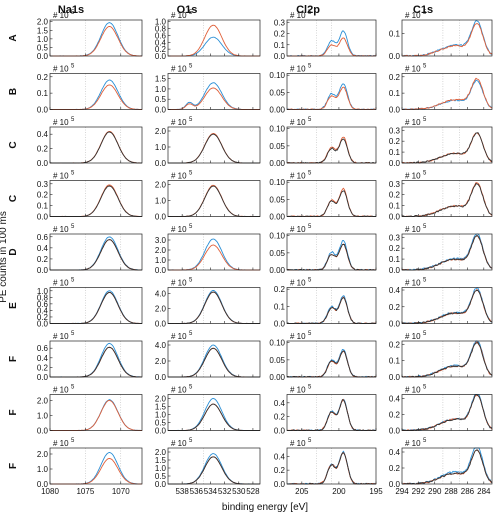  I want to click on row-label-7: F, so click(13, 412).